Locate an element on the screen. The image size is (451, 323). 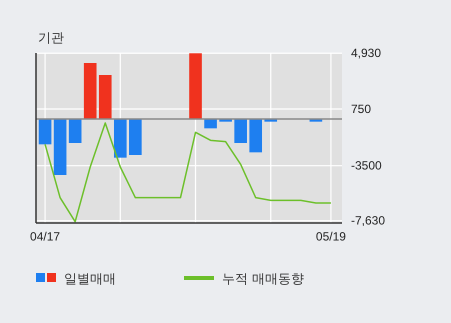
legend-label: 누적 매매동향 is located at coordinates (263, 279).